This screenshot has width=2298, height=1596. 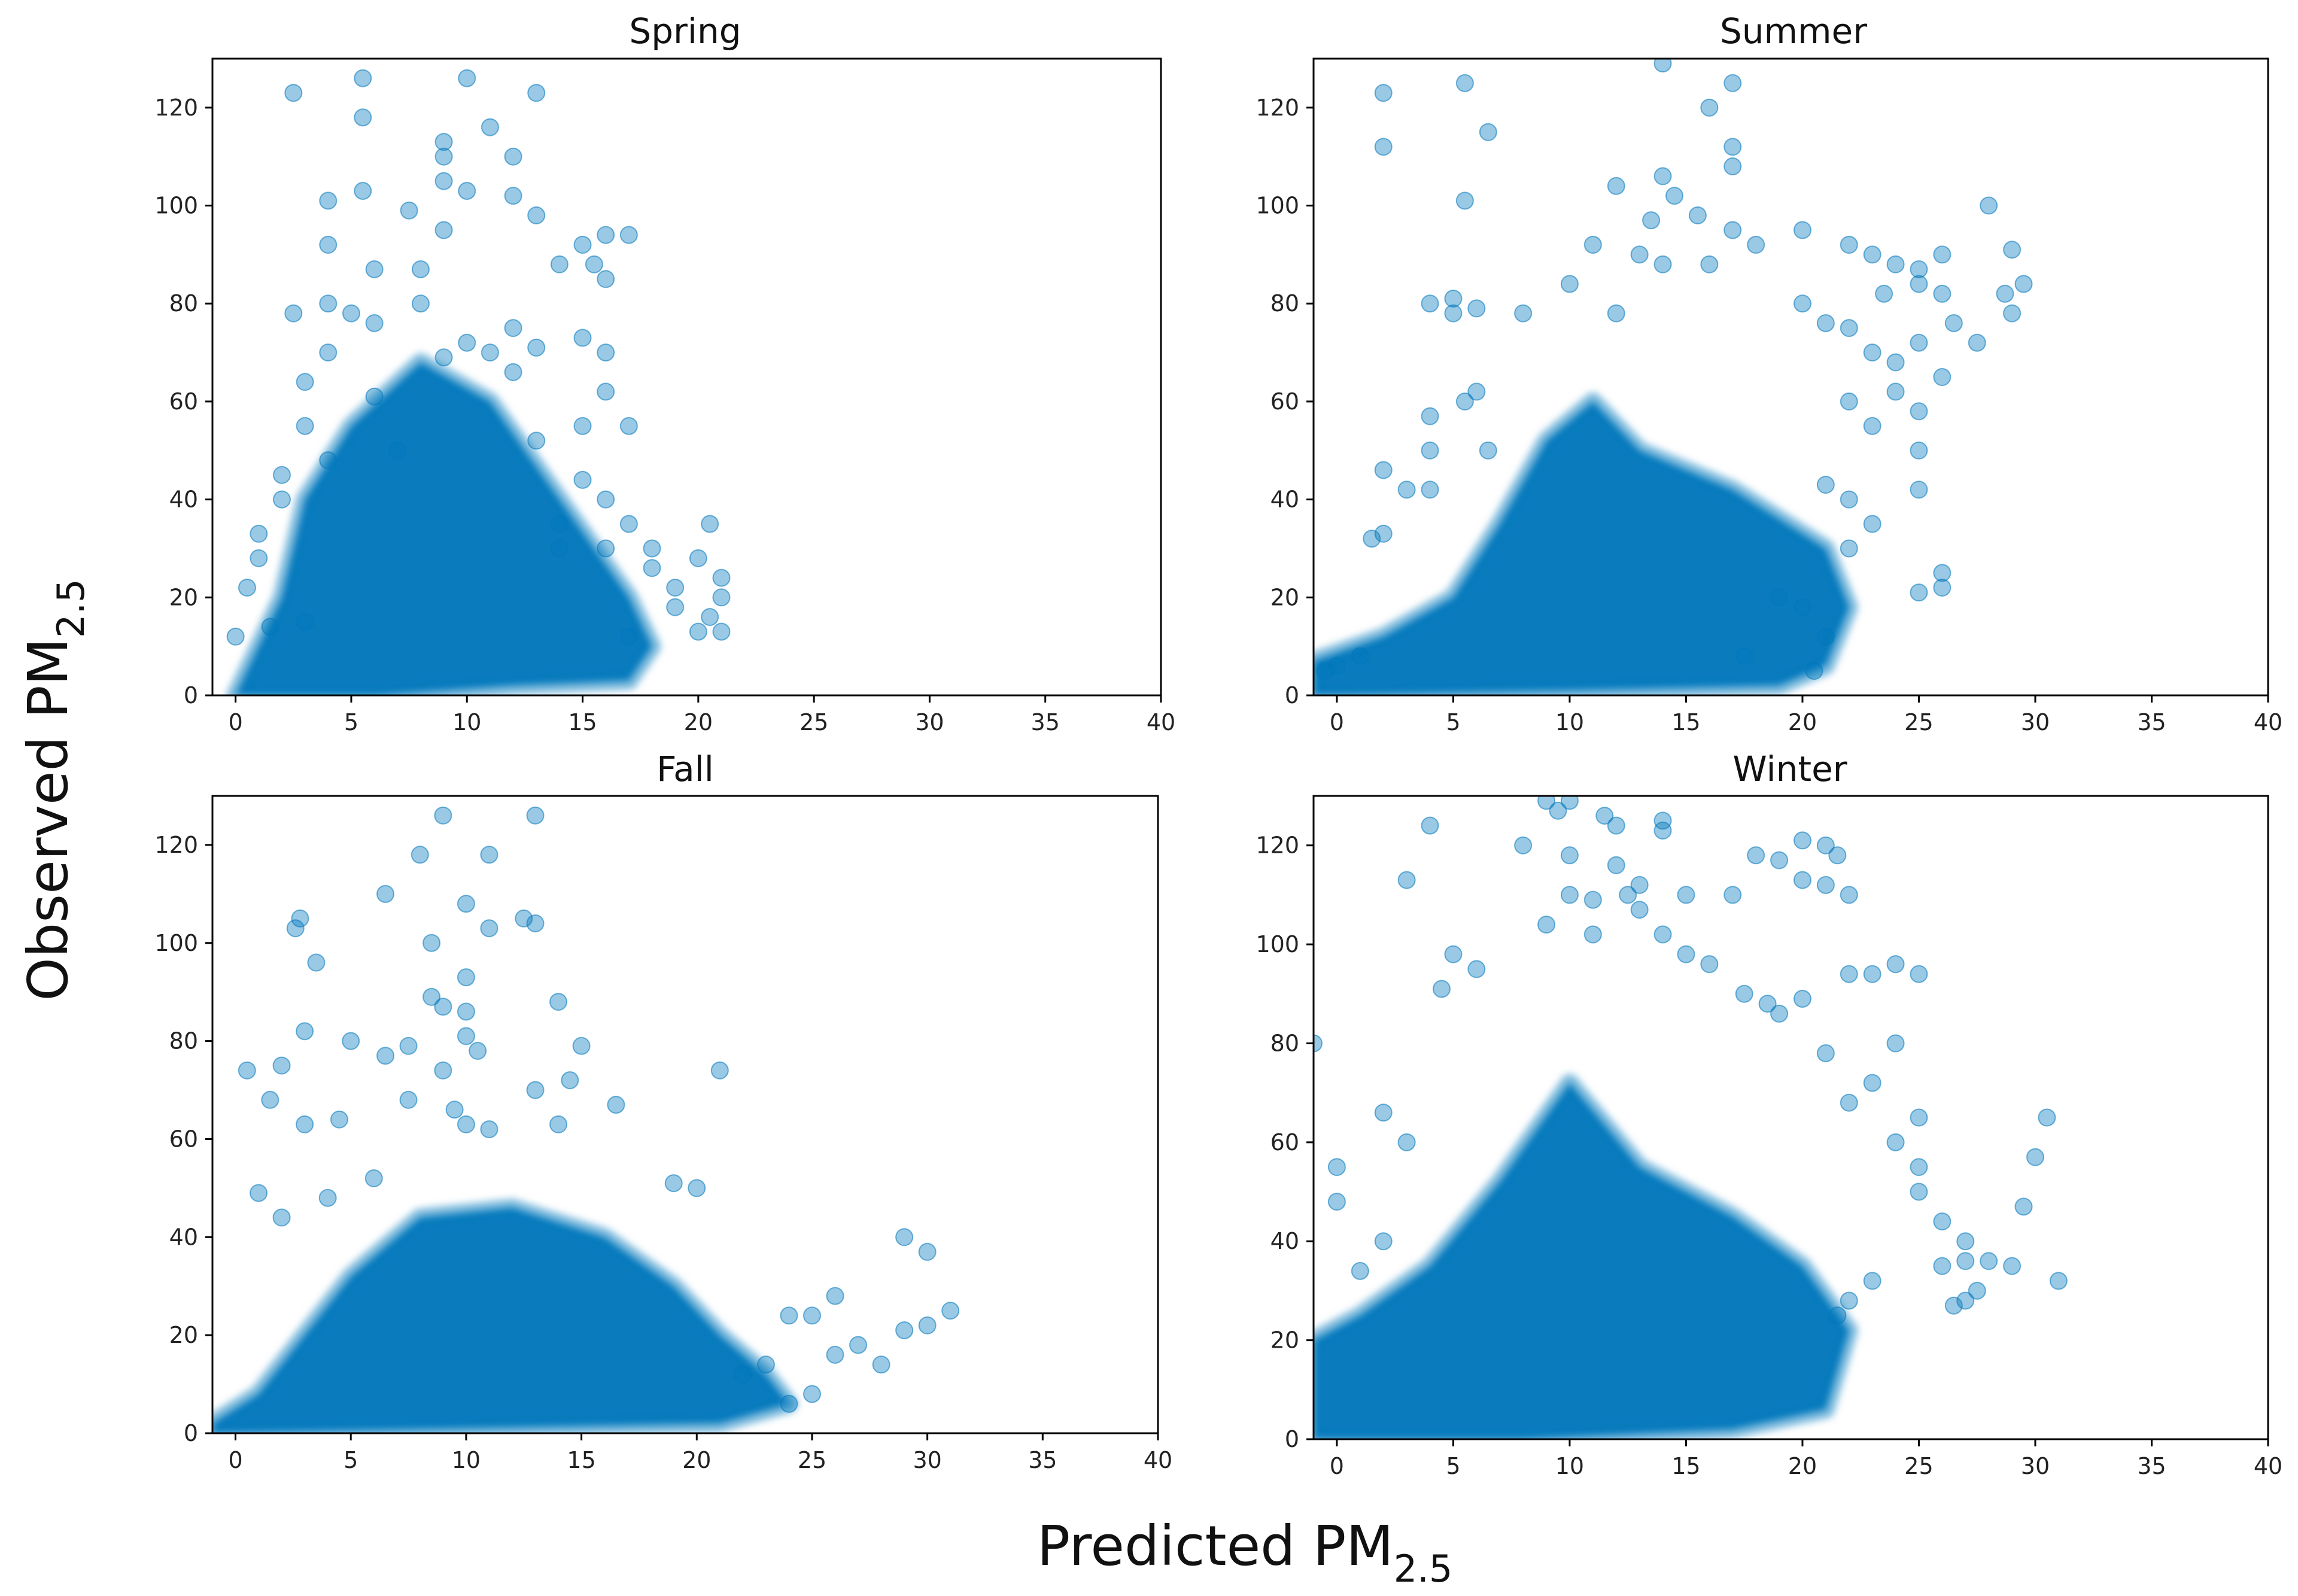 What do you see at coordinates (2268, 722) in the screenshot?
I see `x-tick-label: 40` at bounding box center [2268, 722].